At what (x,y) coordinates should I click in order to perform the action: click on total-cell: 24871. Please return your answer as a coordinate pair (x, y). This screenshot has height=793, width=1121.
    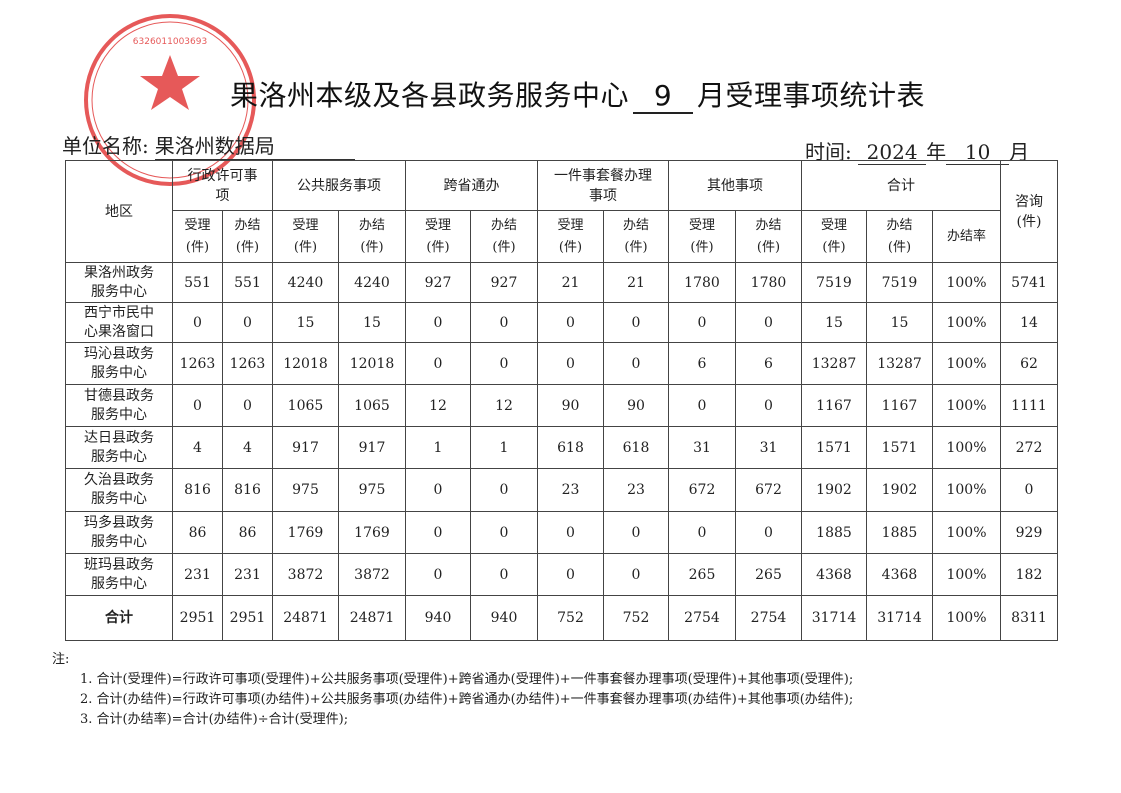
    Looking at the image, I should click on (372, 618).